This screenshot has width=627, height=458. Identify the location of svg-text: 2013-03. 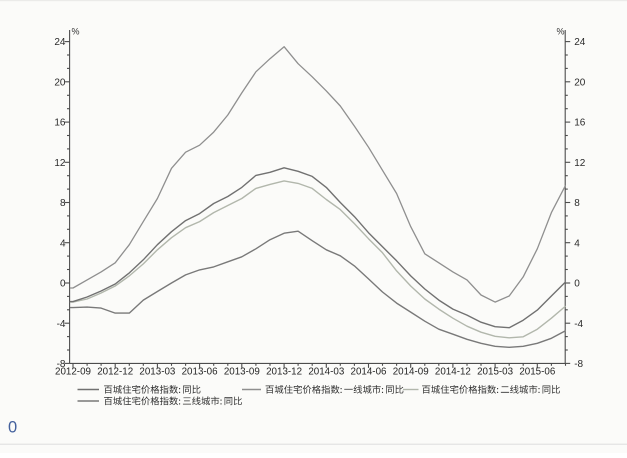
(157, 372).